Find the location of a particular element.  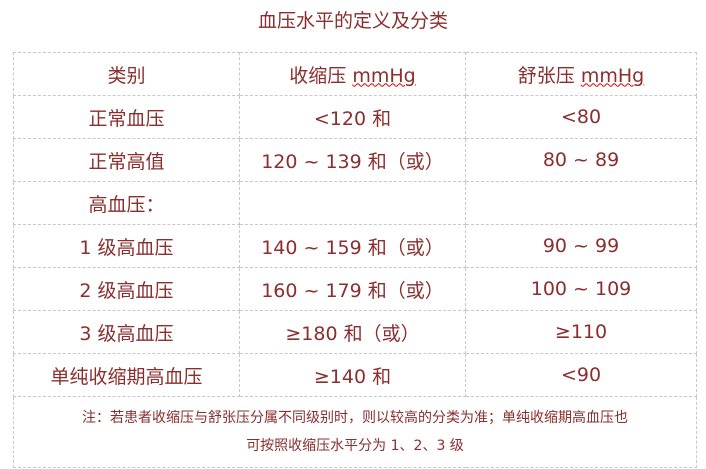

cell-systolic: 160 ~ 179 和（或） is located at coordinates (352, 289).